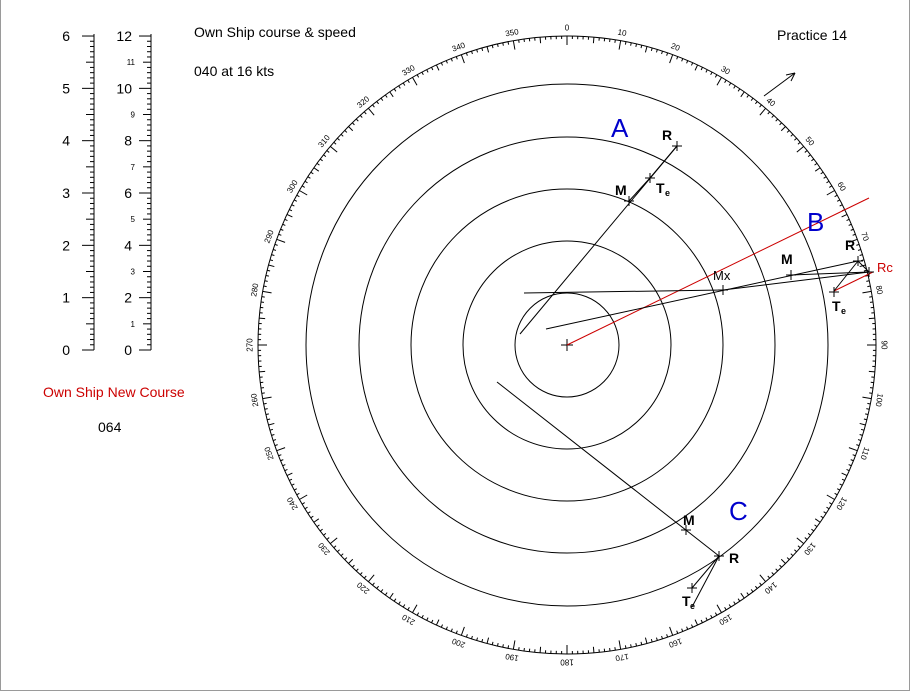  Describe the element at coordinates (812, 35) in the screenshot. I see `practice-label: Practice 14` at that location.